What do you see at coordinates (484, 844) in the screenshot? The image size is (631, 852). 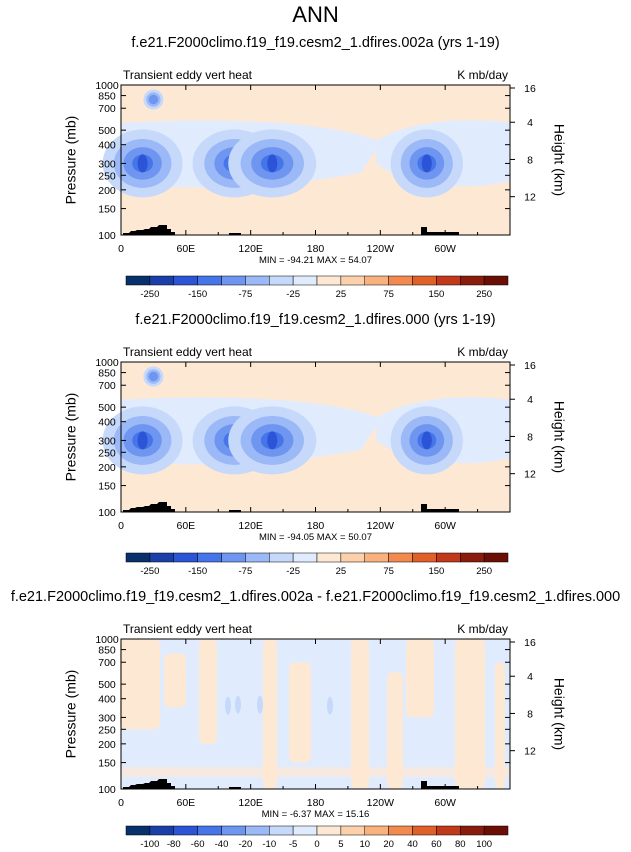 I see `colorbar-label: 100` at bounding box center [484, 844].